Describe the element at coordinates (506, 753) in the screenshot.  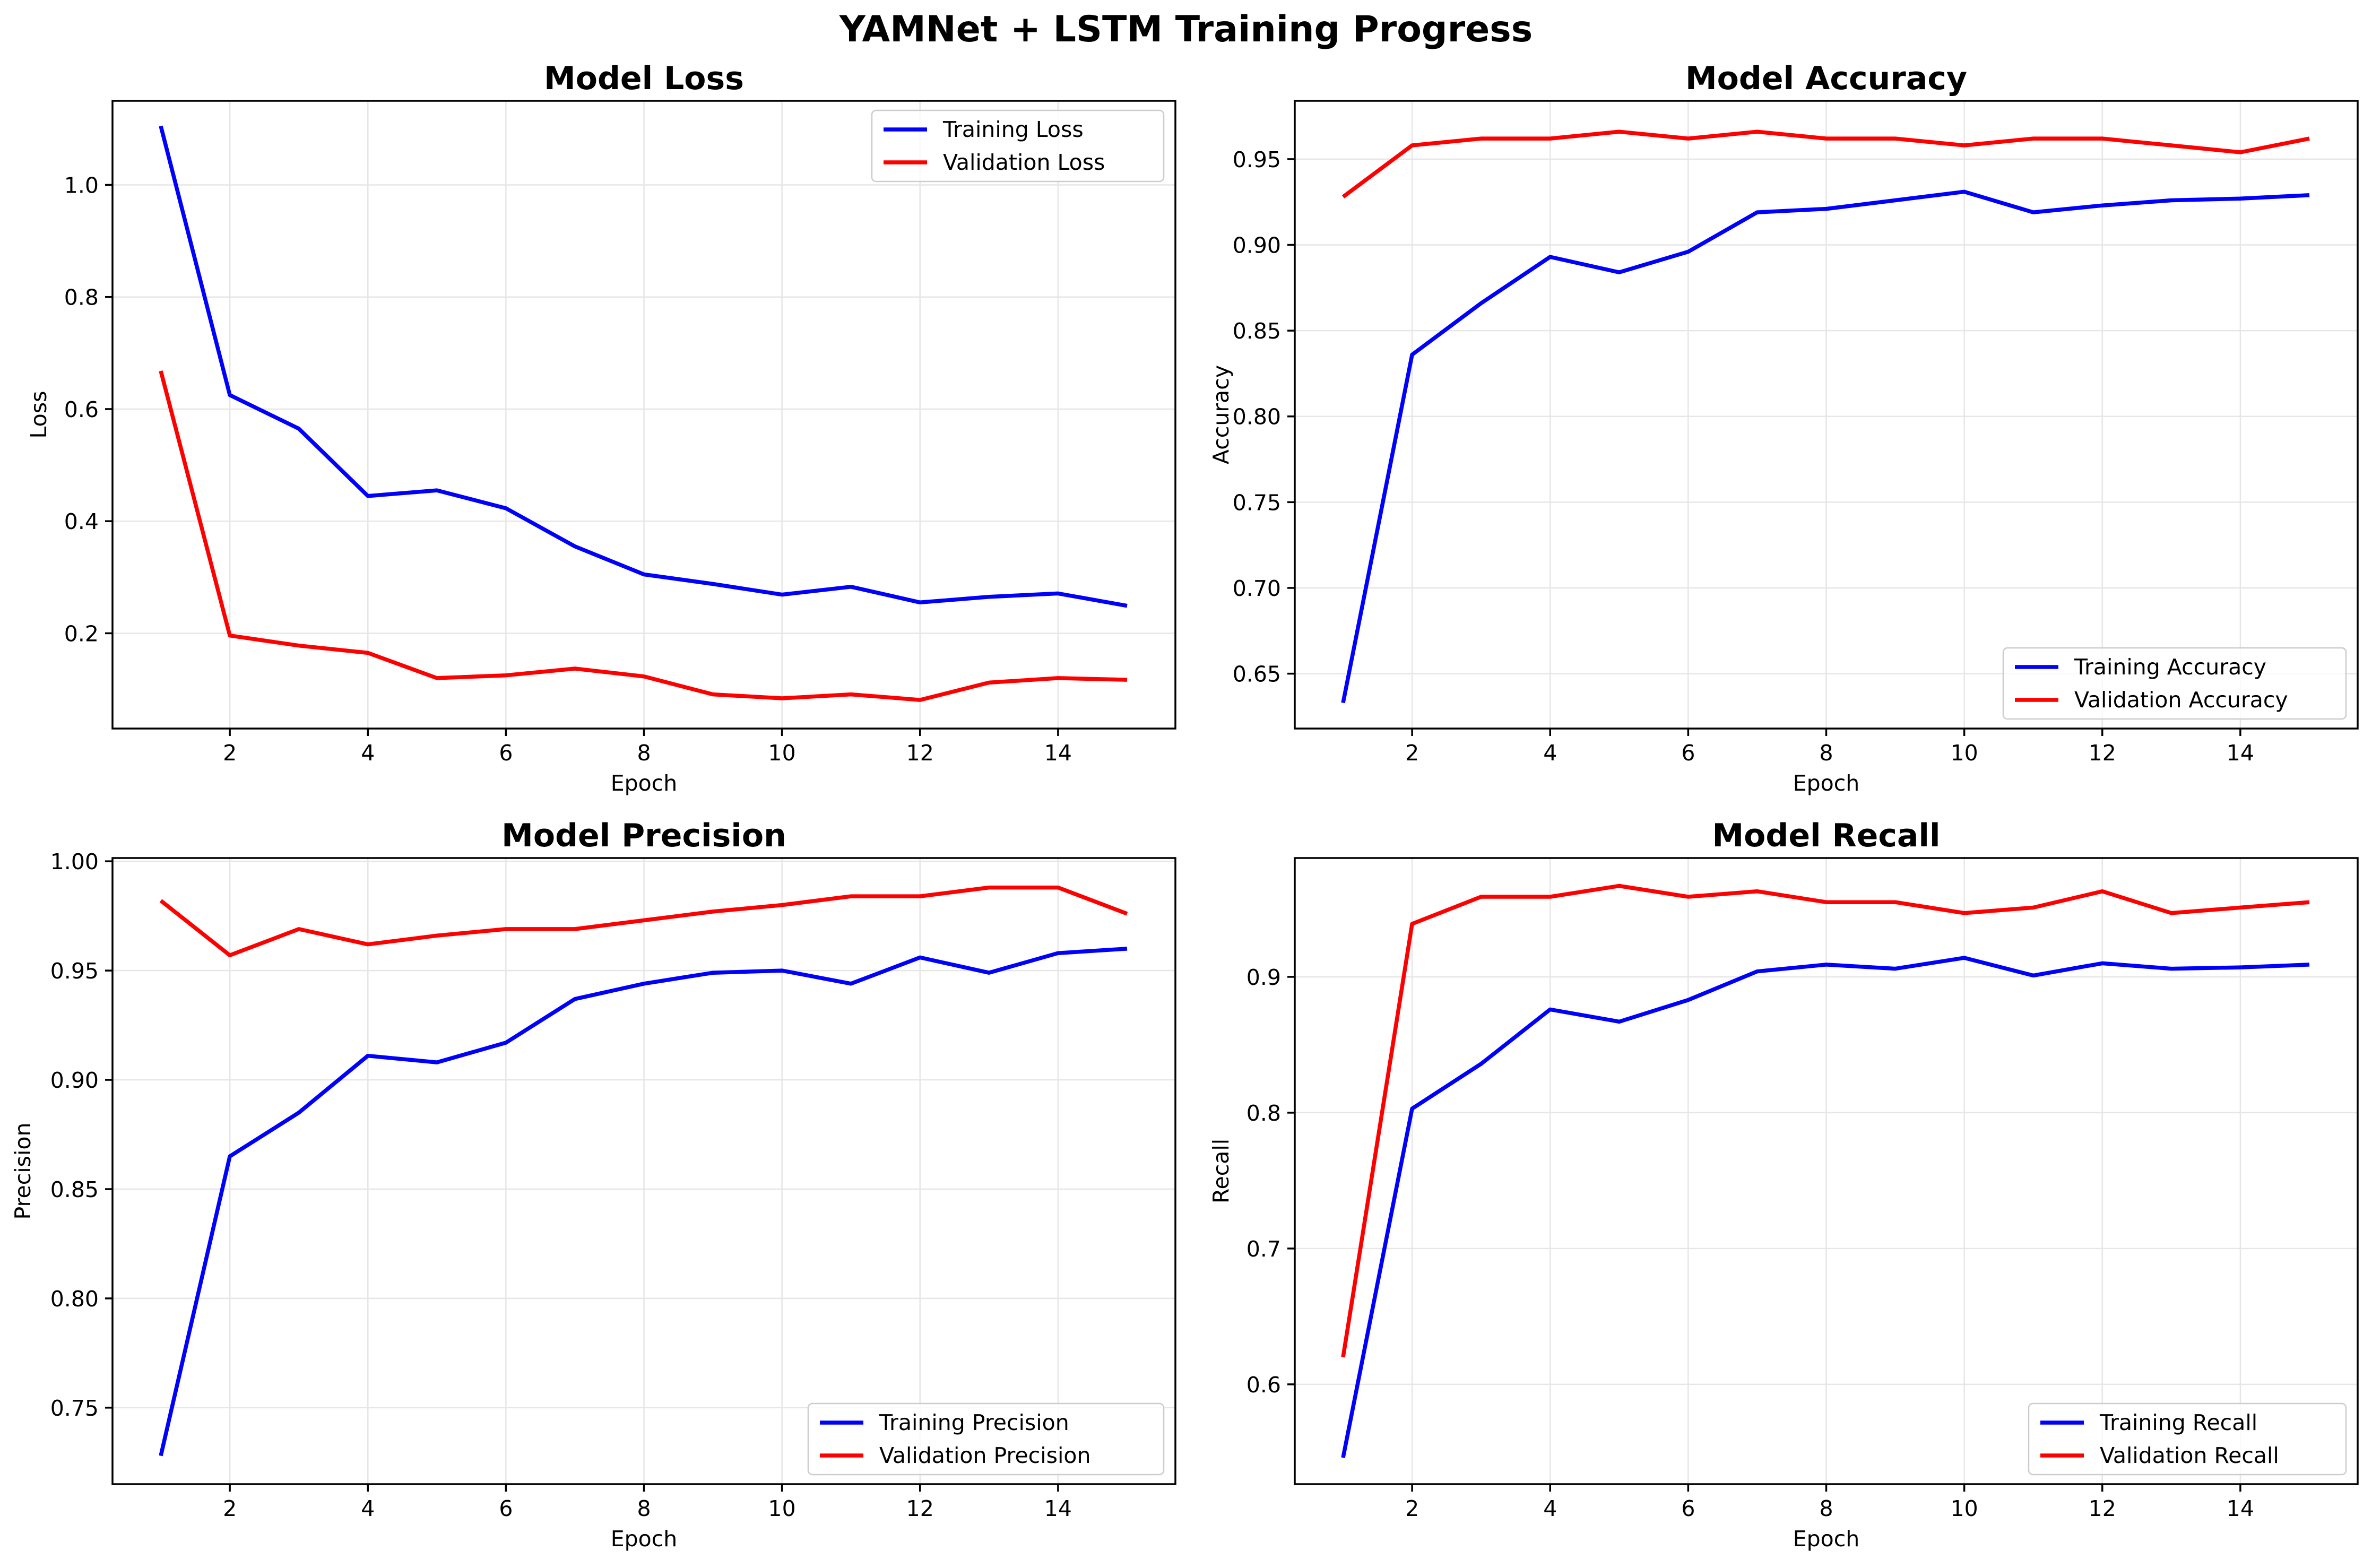
I see `loss-x-tick-label: 6` at that location.